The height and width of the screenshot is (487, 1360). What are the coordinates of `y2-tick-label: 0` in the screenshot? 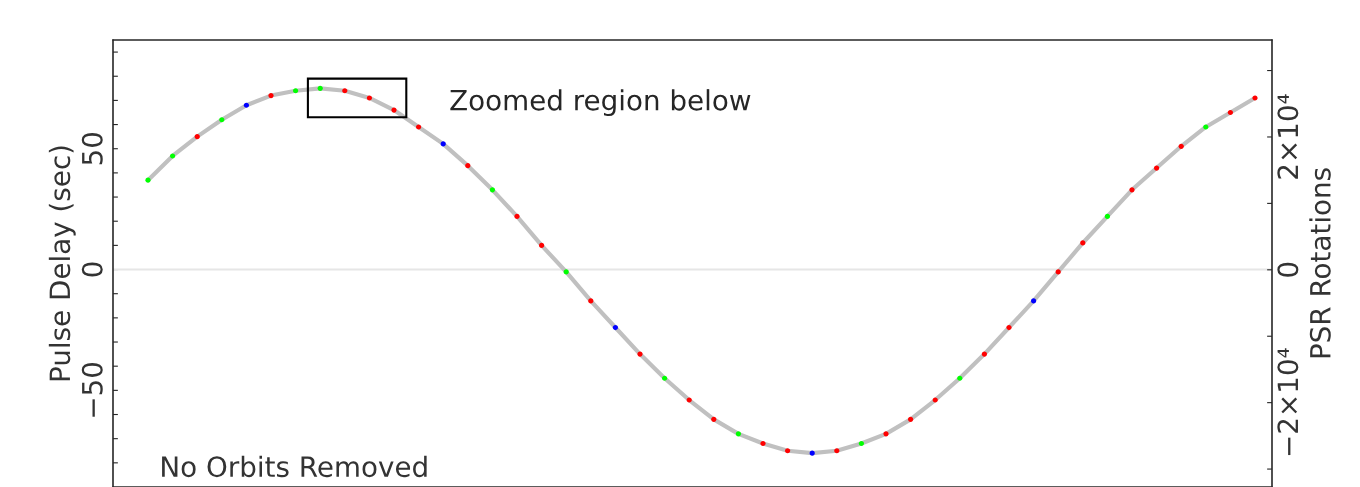 It's located at (1288, 269).